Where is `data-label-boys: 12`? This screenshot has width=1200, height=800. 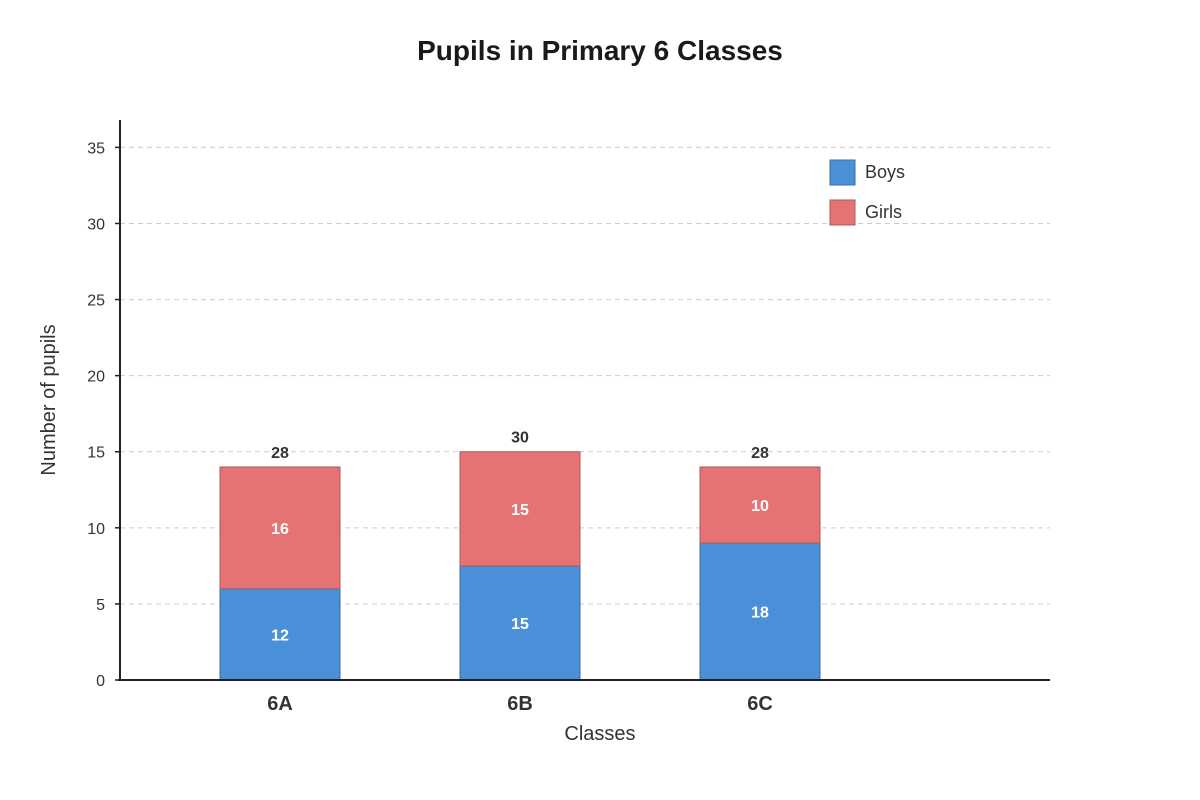 data-label-boys: 12 is located at coordinates (280, 635).